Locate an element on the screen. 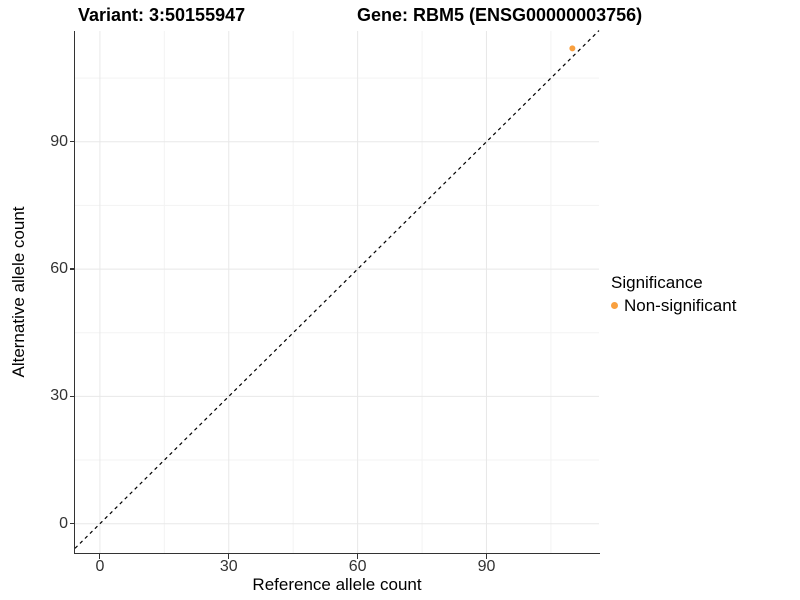  y-tick-label: 30 is located at coordinates (59, 396).